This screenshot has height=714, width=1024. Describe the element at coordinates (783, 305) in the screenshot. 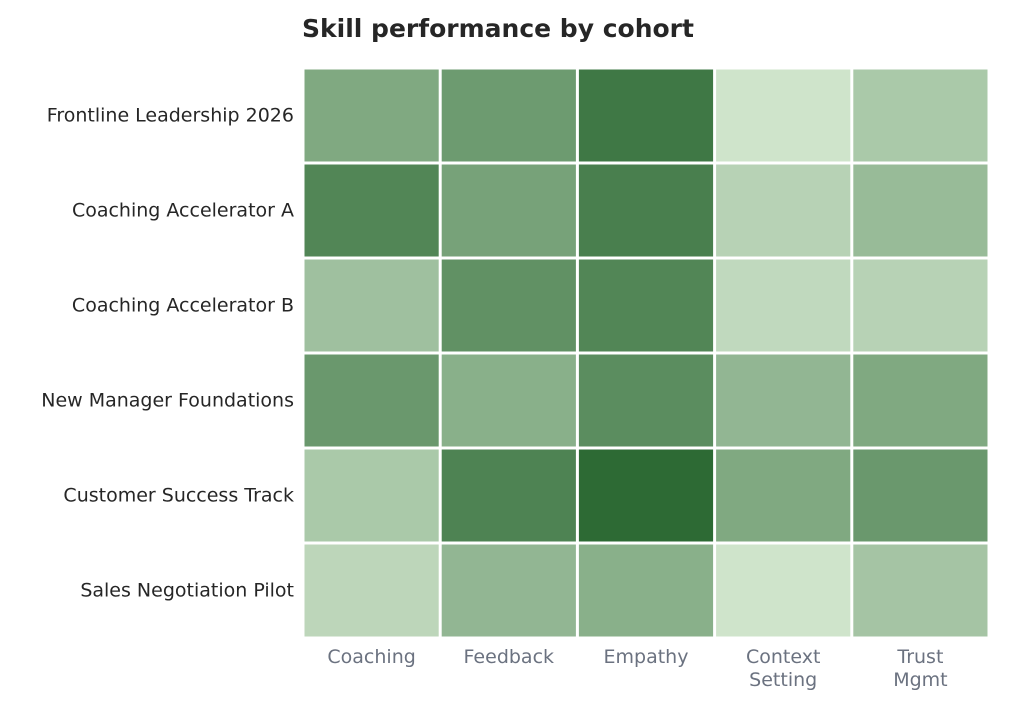

I see `heatmap-cell-coaching-accelerator-b-context-setting` at that location.